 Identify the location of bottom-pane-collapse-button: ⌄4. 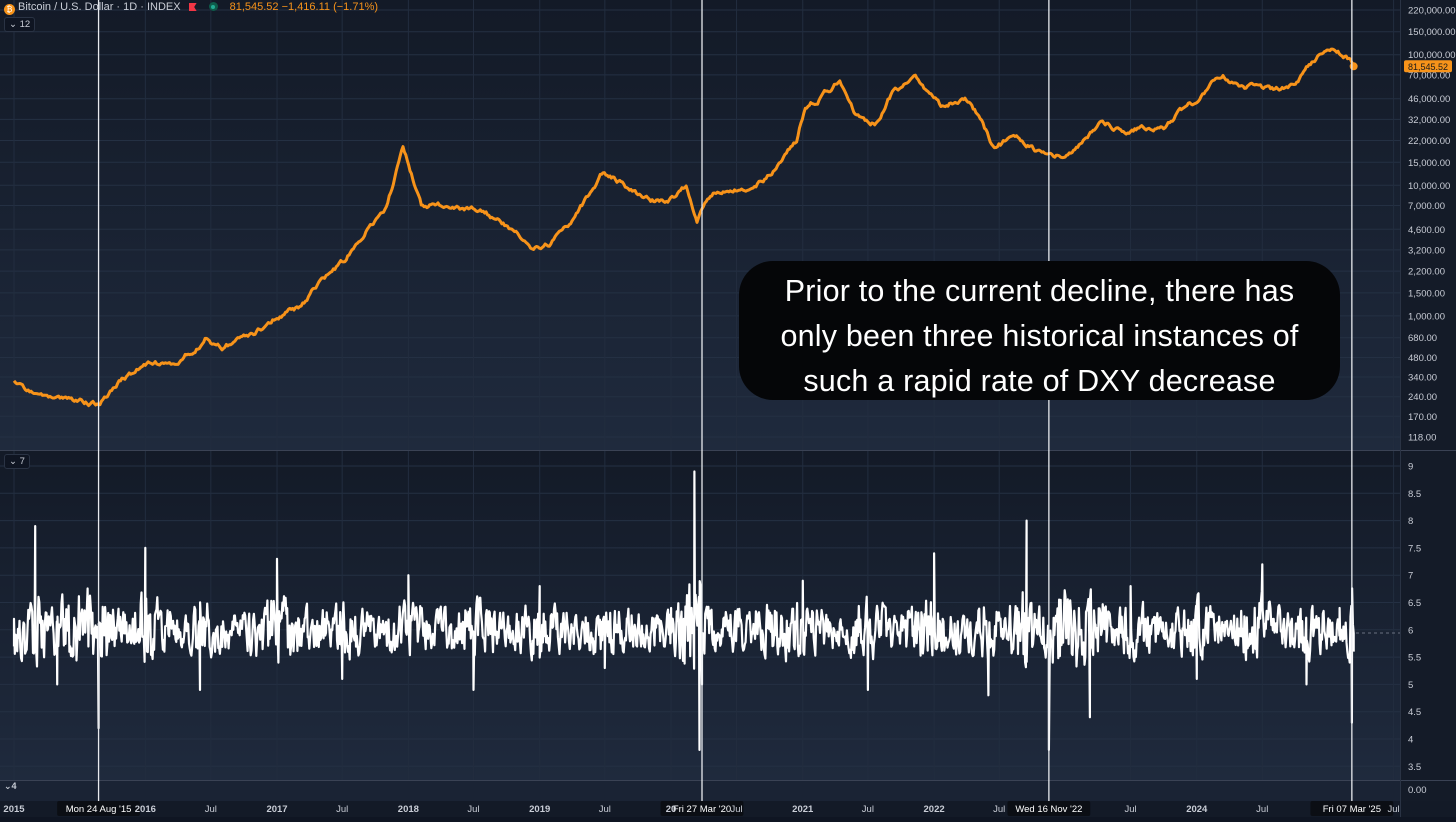
(13, 787).